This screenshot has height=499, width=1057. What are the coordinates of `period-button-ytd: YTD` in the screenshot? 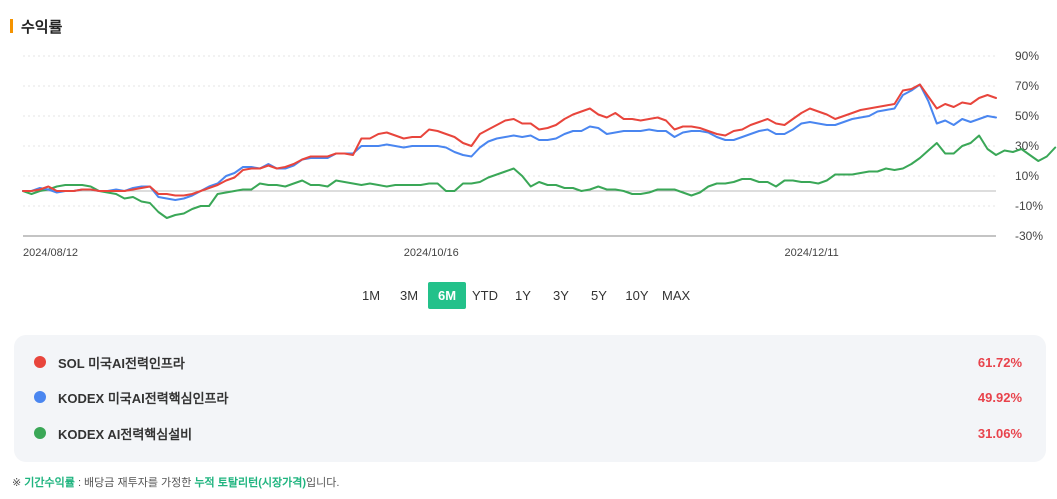 It's located at (485, 295).